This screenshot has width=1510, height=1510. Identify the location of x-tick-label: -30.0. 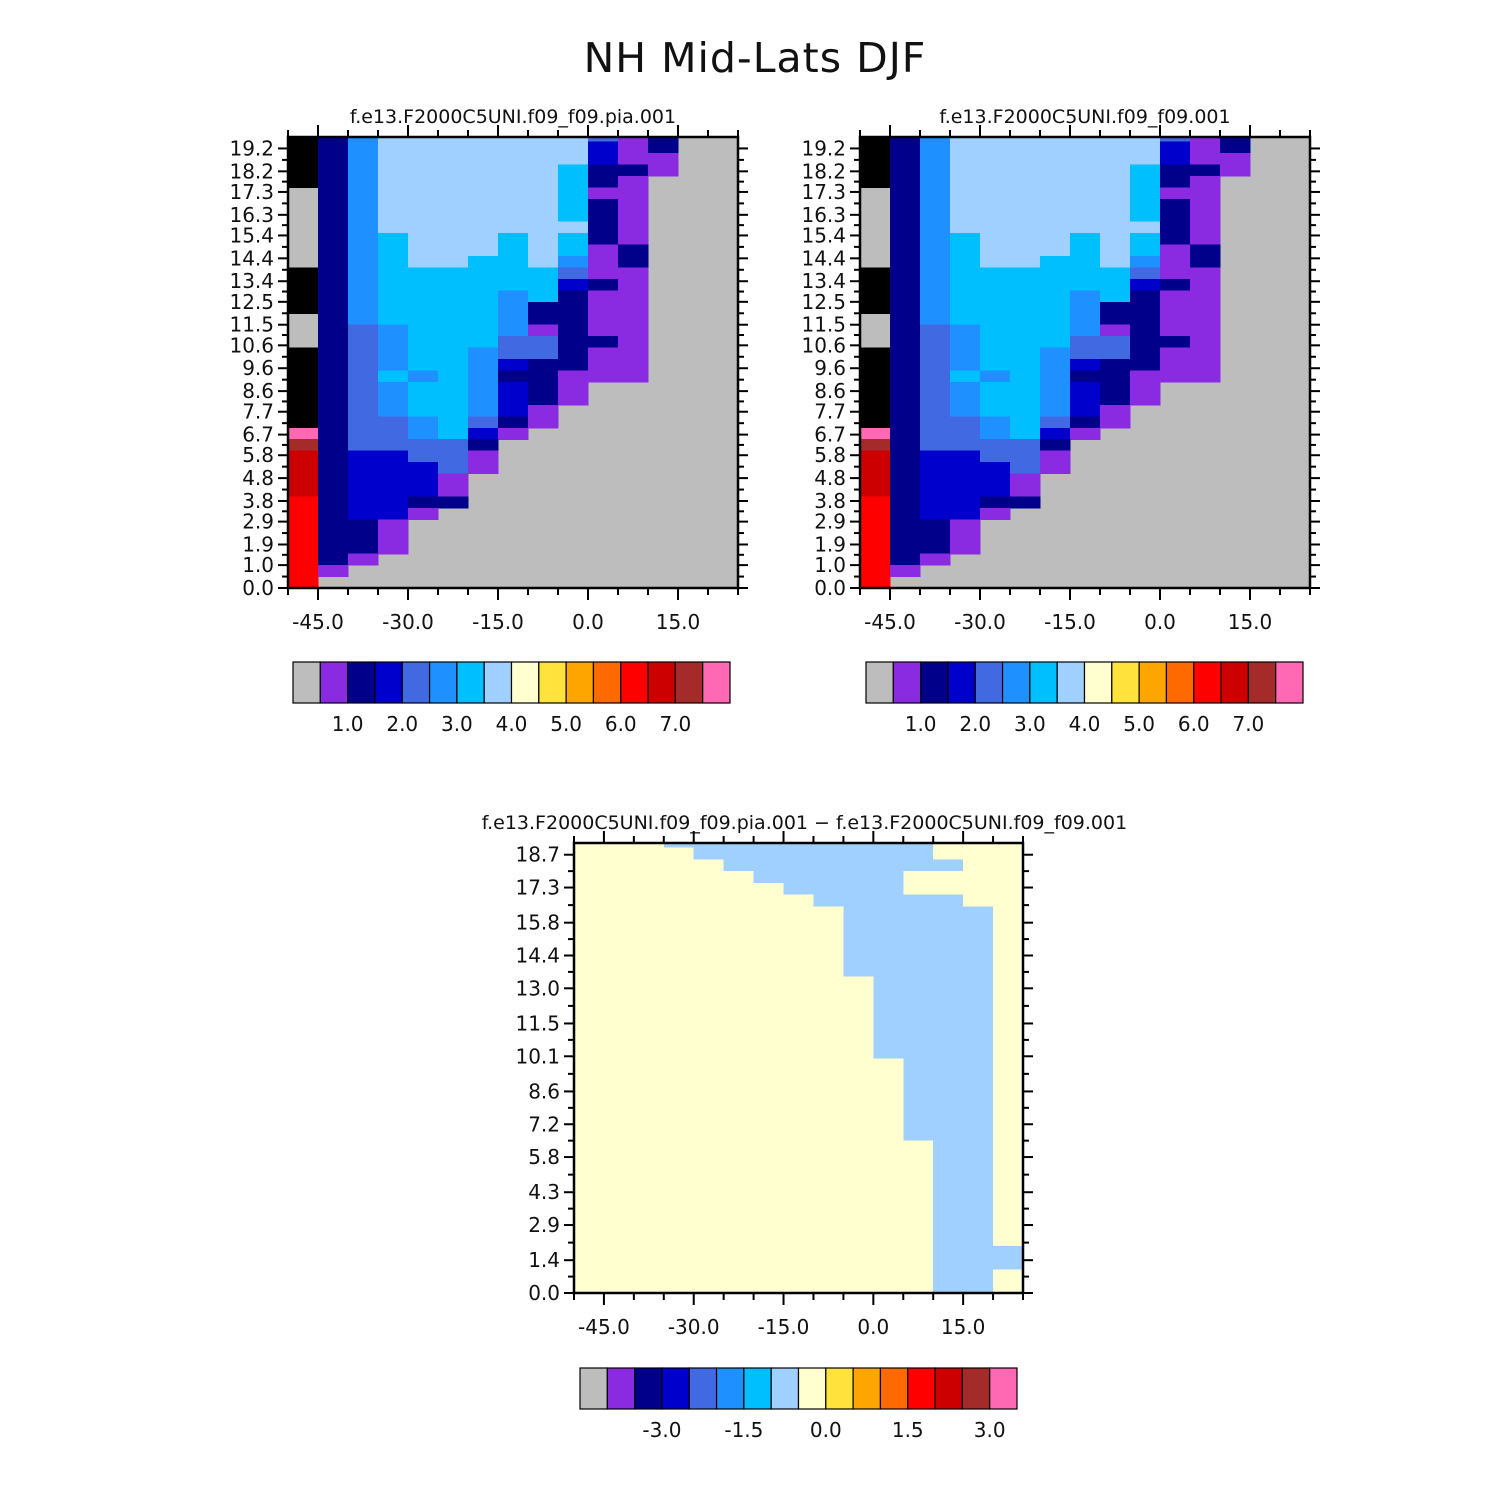
(694, 1327).